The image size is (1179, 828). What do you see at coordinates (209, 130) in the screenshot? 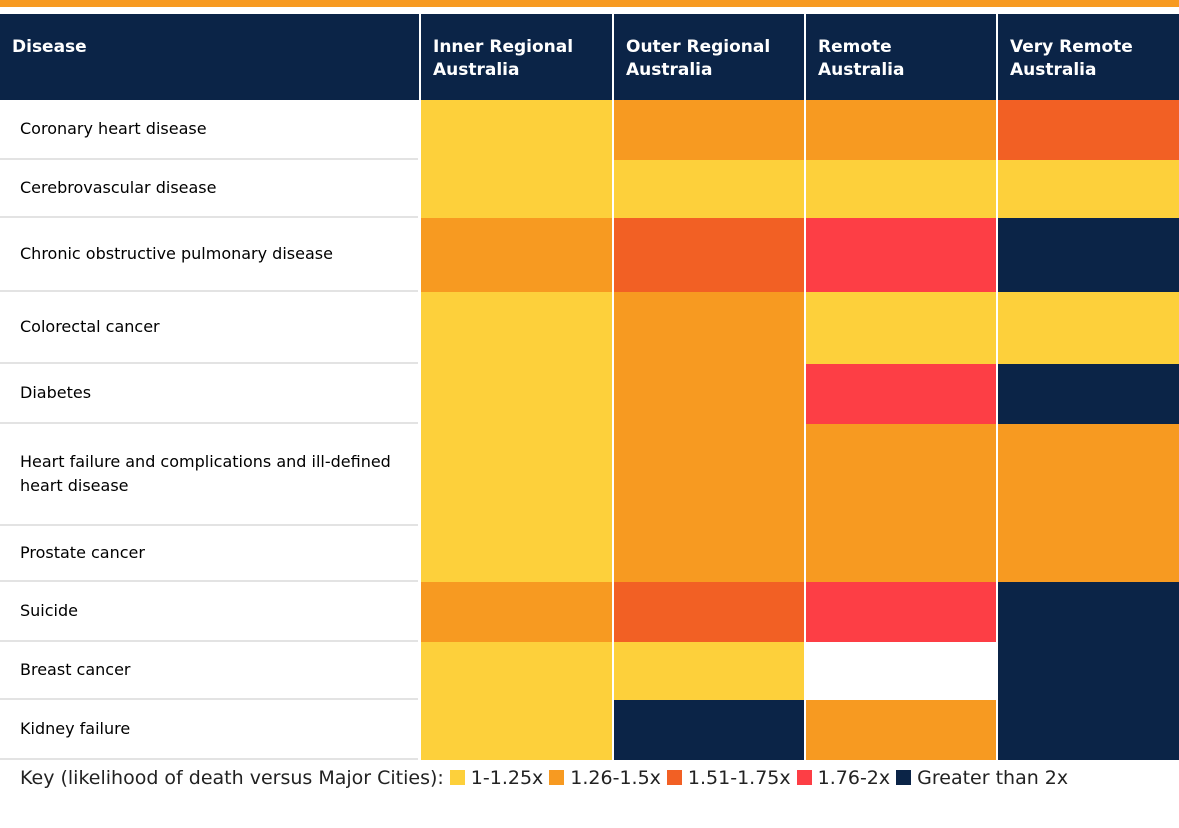
I see `disease-name: Coronary heart disease` at bounding box center [209, 130].